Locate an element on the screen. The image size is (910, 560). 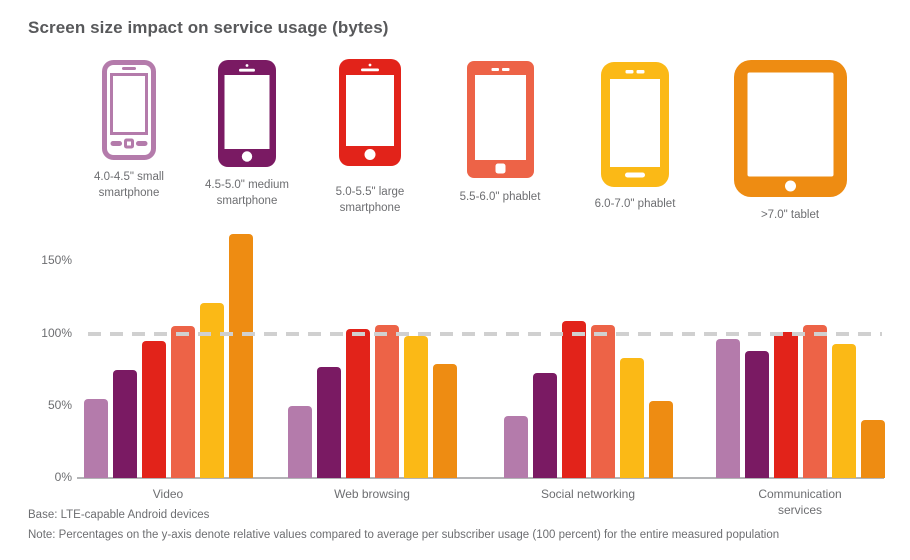
x-label-web-browsing: Web browsing is located at coordinates (372, 494).